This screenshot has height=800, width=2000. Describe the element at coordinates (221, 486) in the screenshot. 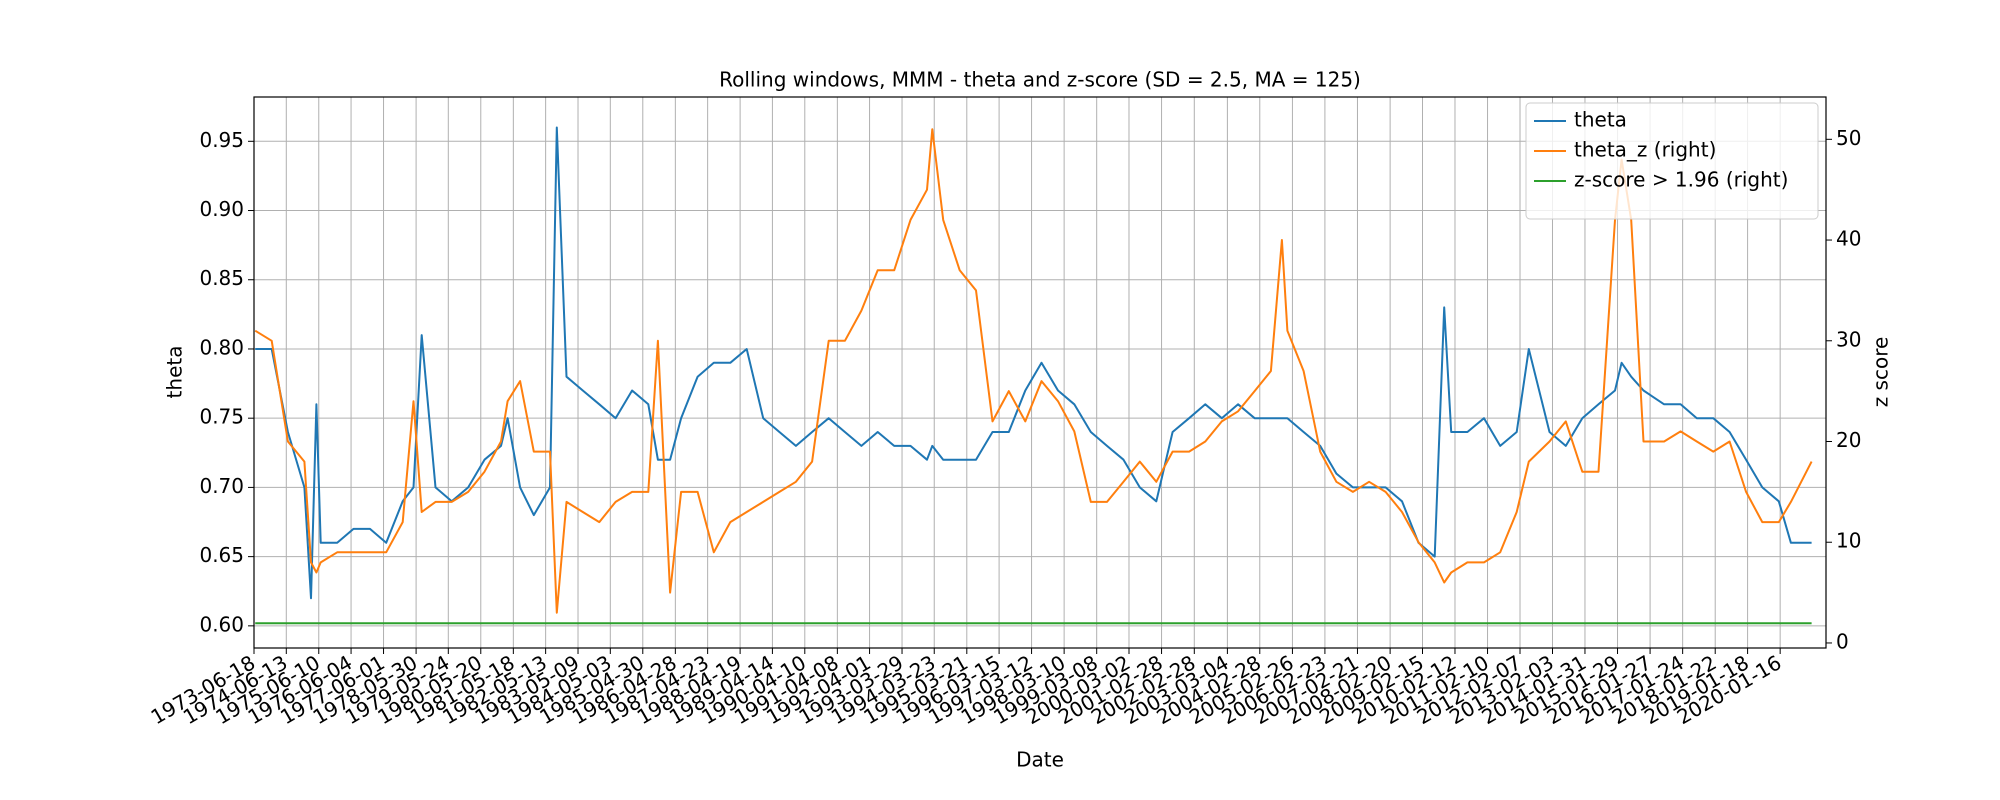

I see `y-tick-label: 0.70` at that location.